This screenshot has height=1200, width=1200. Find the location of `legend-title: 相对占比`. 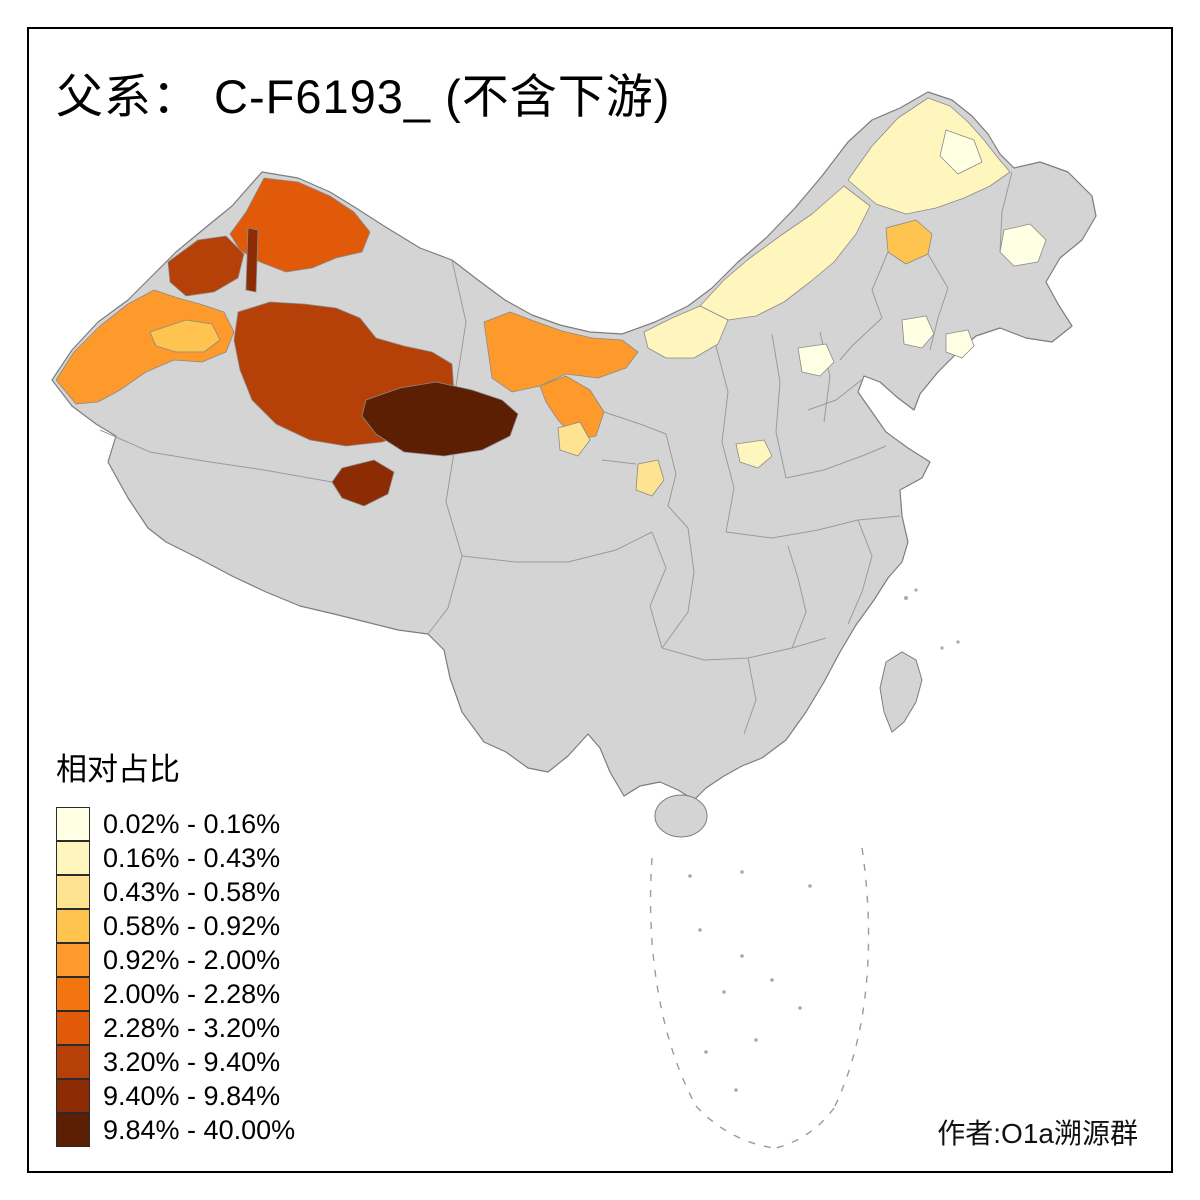

legend-title: 相对占比 is located at coordinates (118, 769).